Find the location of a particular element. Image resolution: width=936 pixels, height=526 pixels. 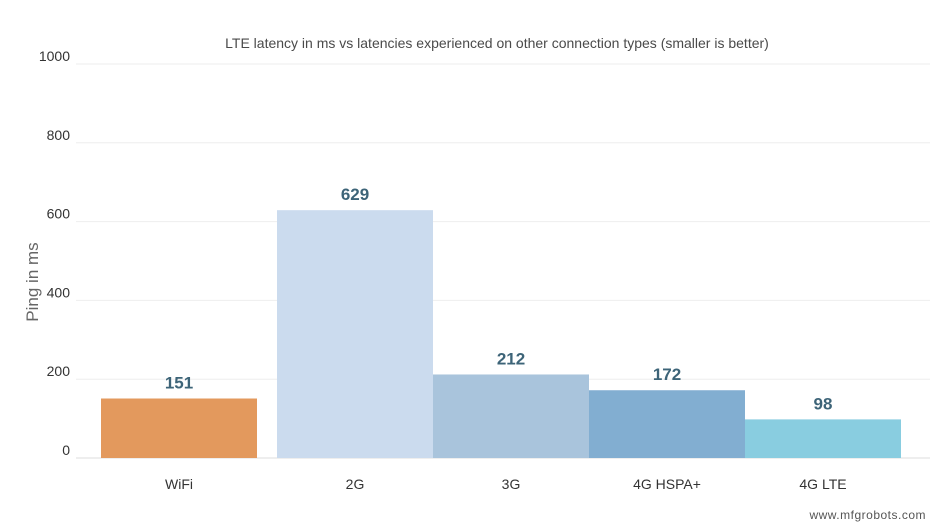

x-tick-label: 3G is located at coordinates (511, 484).